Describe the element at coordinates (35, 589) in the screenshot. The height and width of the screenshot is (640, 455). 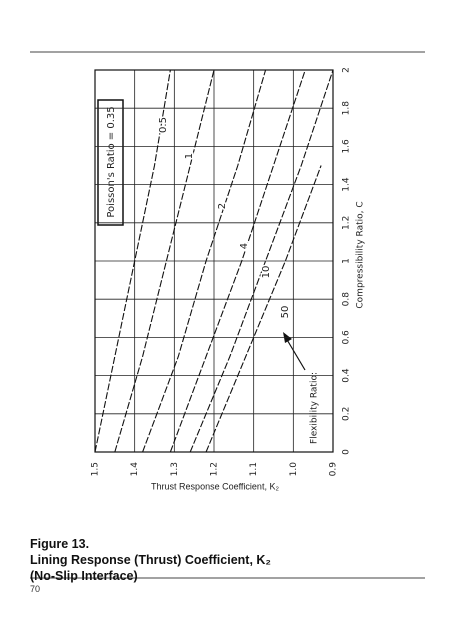
I see `page-number: 70` at that location.